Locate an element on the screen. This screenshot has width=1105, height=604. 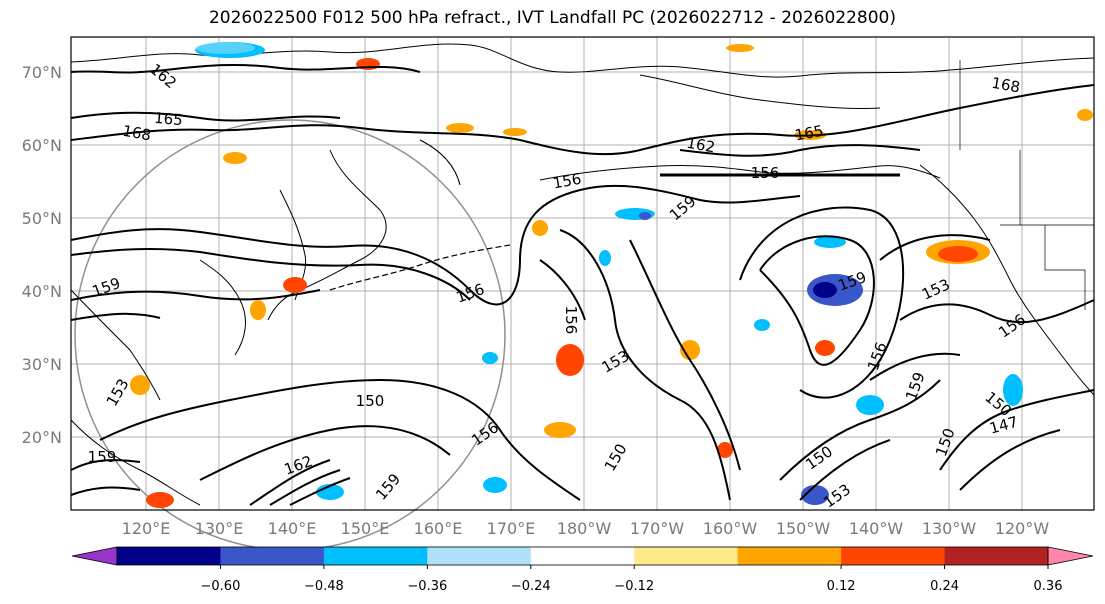
colorbar-tick-label: −0.24 is located at coordinates (531, 586).